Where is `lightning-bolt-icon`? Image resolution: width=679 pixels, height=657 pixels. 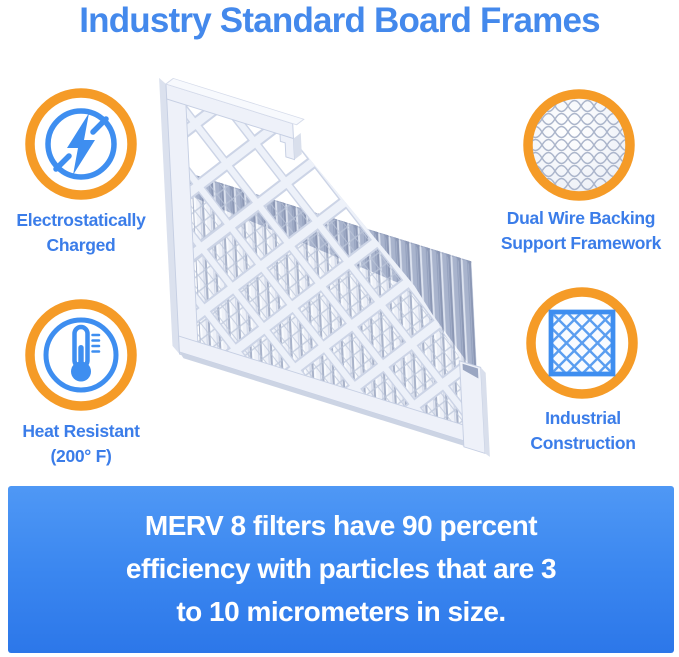
lightning-bolt-icon is located at coordinates (81, 144).